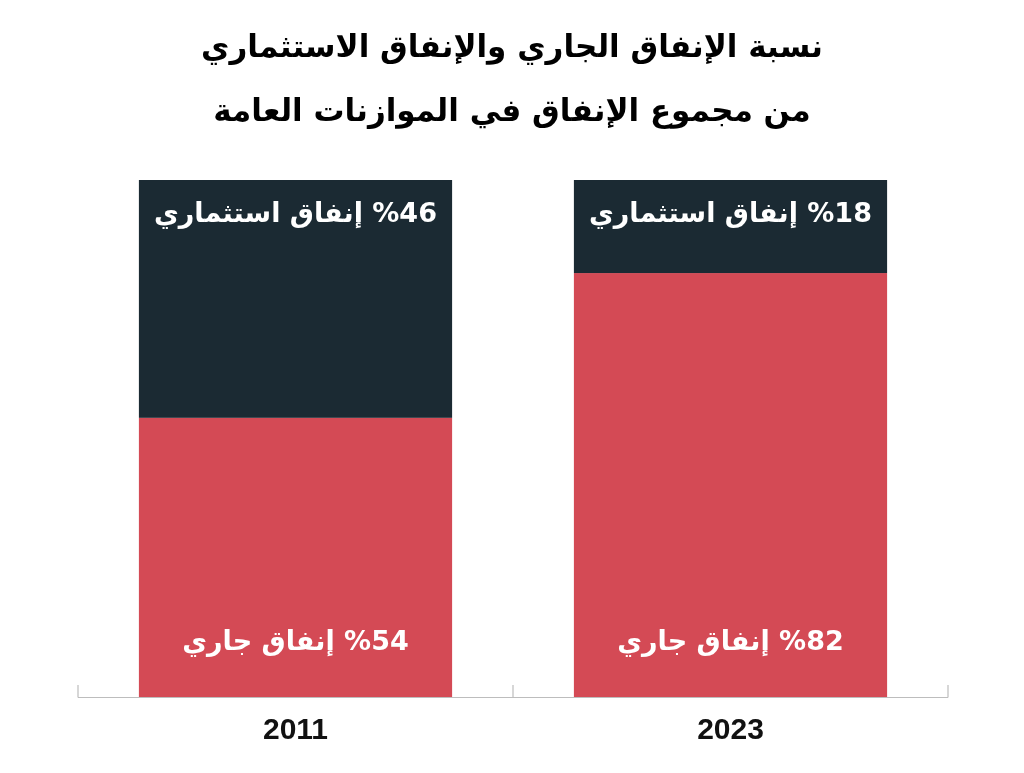  I want to click on title: نسبة الإنفاق الجاري والإنفاق الاستثماري من مجموع الإنفاق في الموازنات العامة, so click(512, 79).